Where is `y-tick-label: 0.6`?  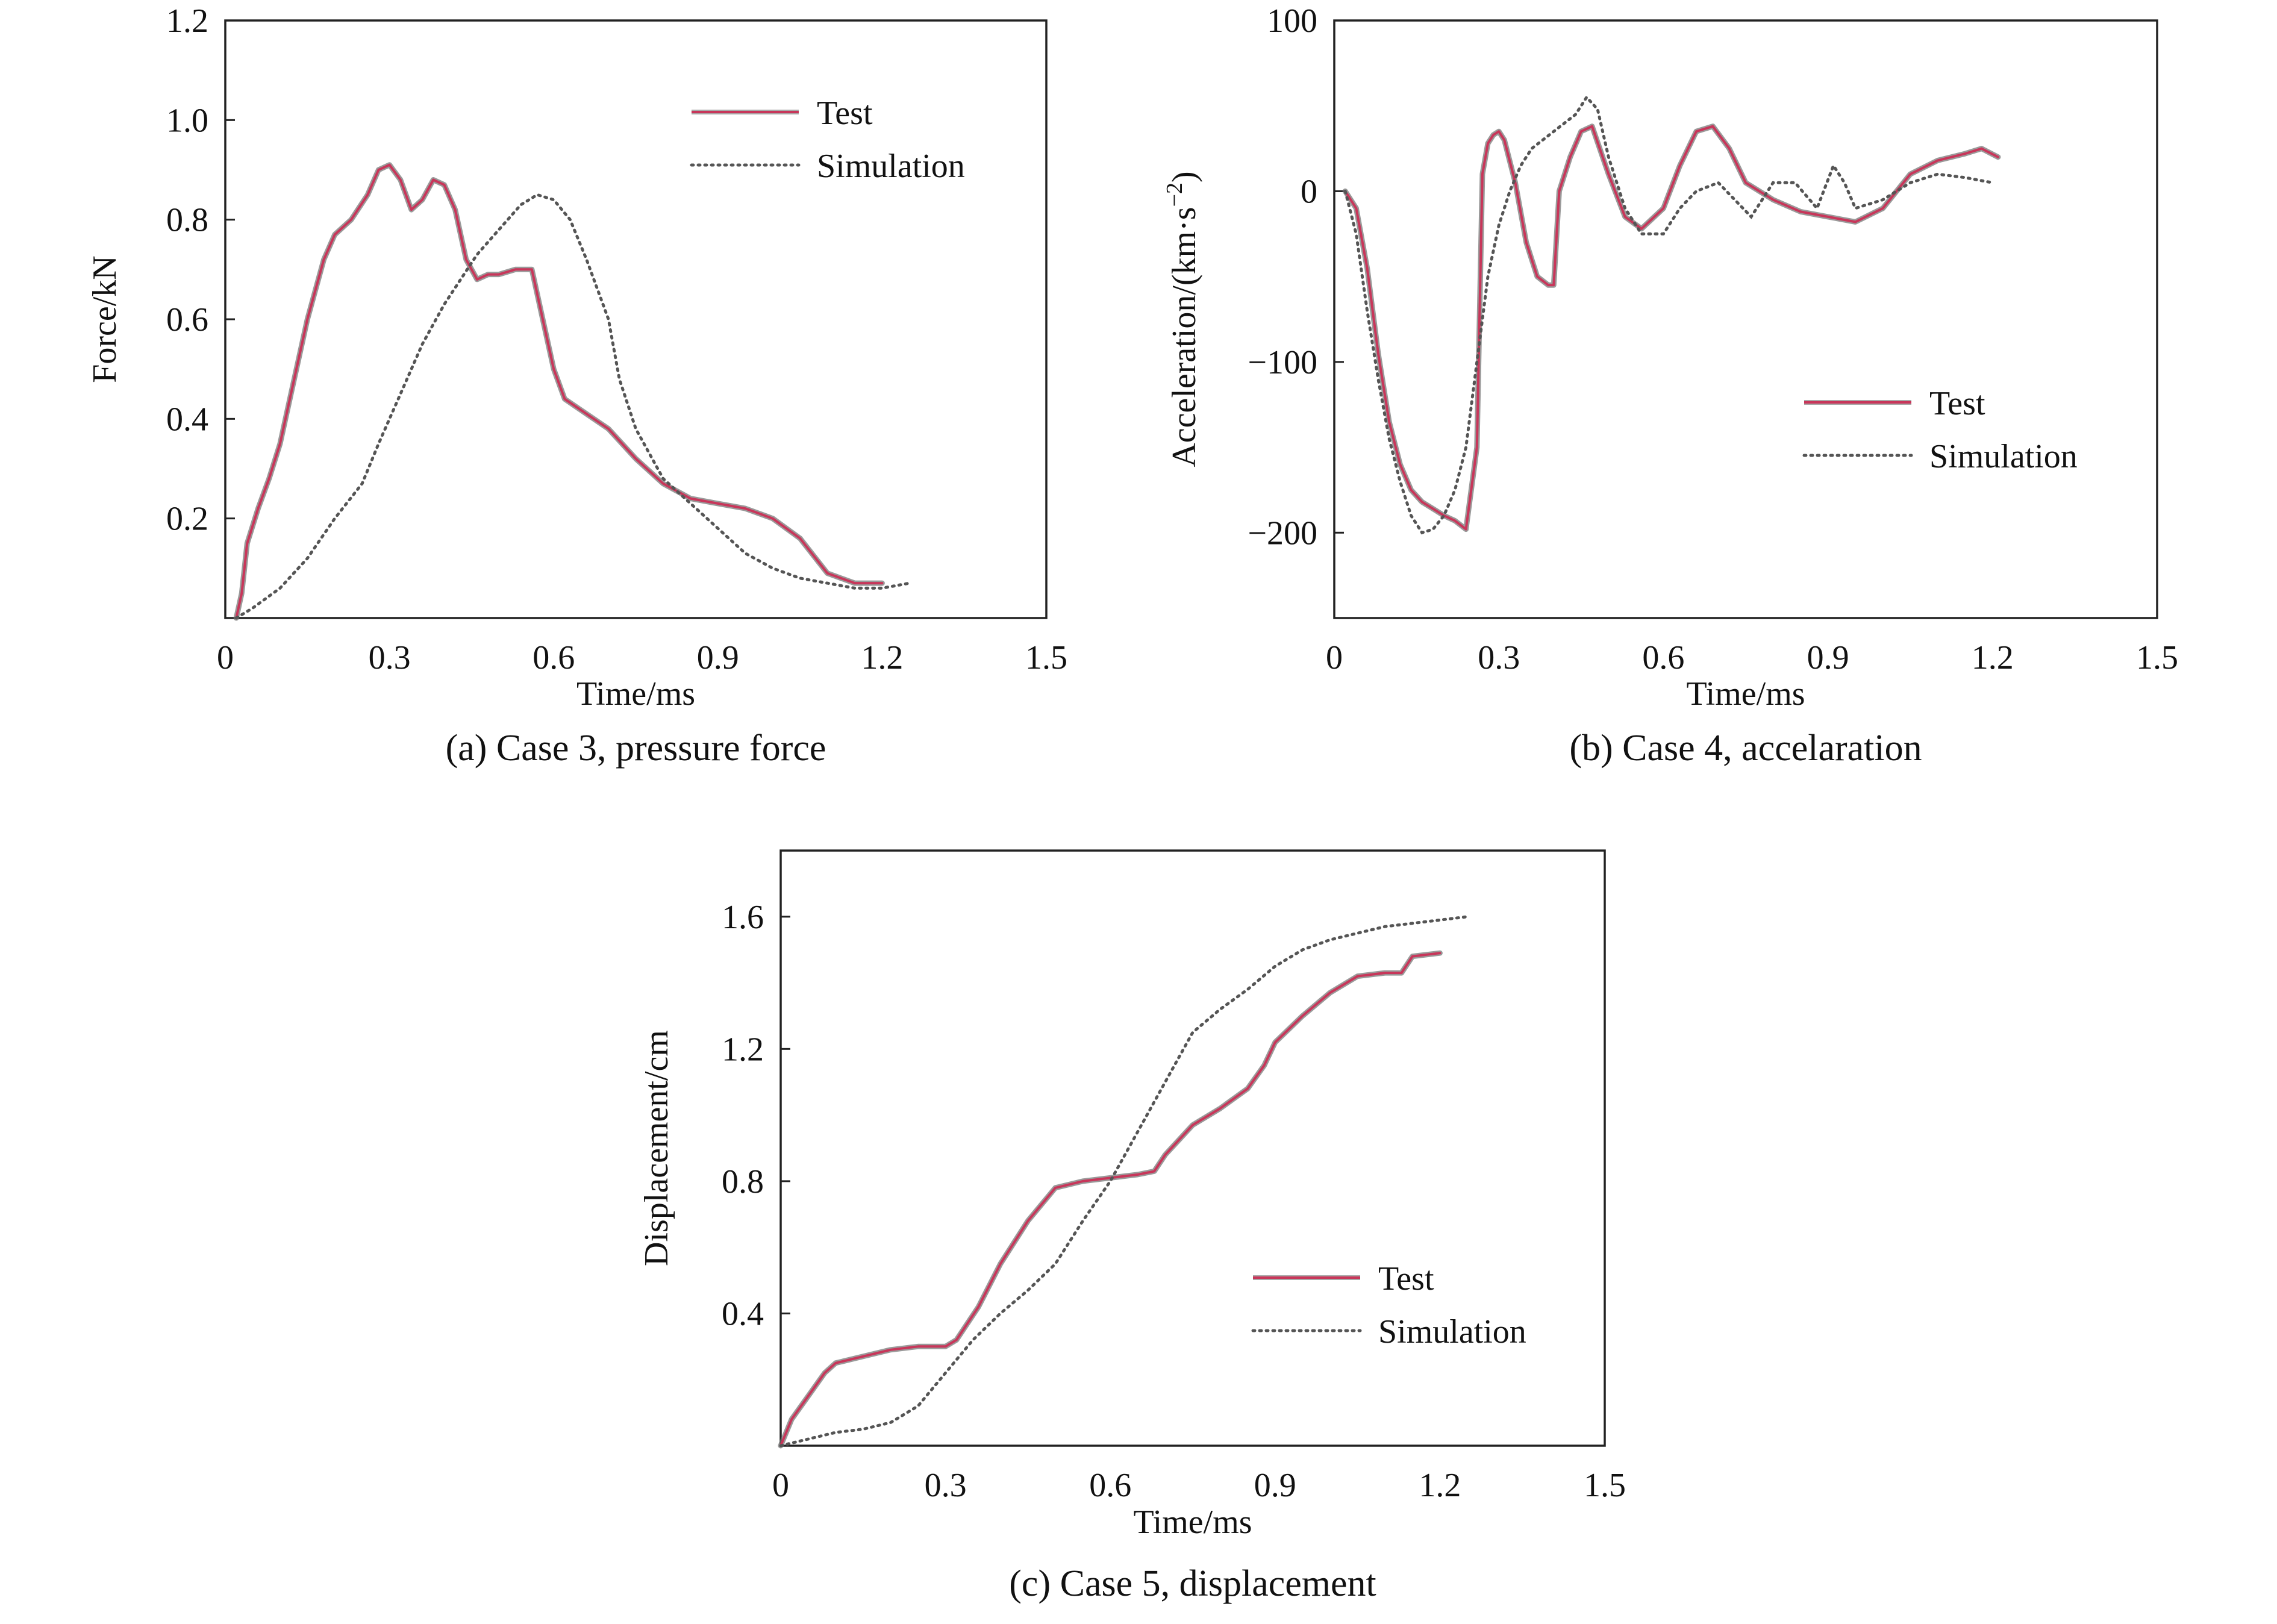 y-tick-label: 0.6 is located at coordinates (187, 320).